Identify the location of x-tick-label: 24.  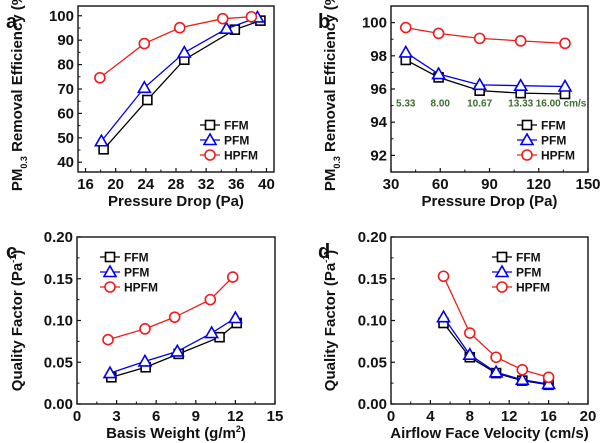
(146, 184).